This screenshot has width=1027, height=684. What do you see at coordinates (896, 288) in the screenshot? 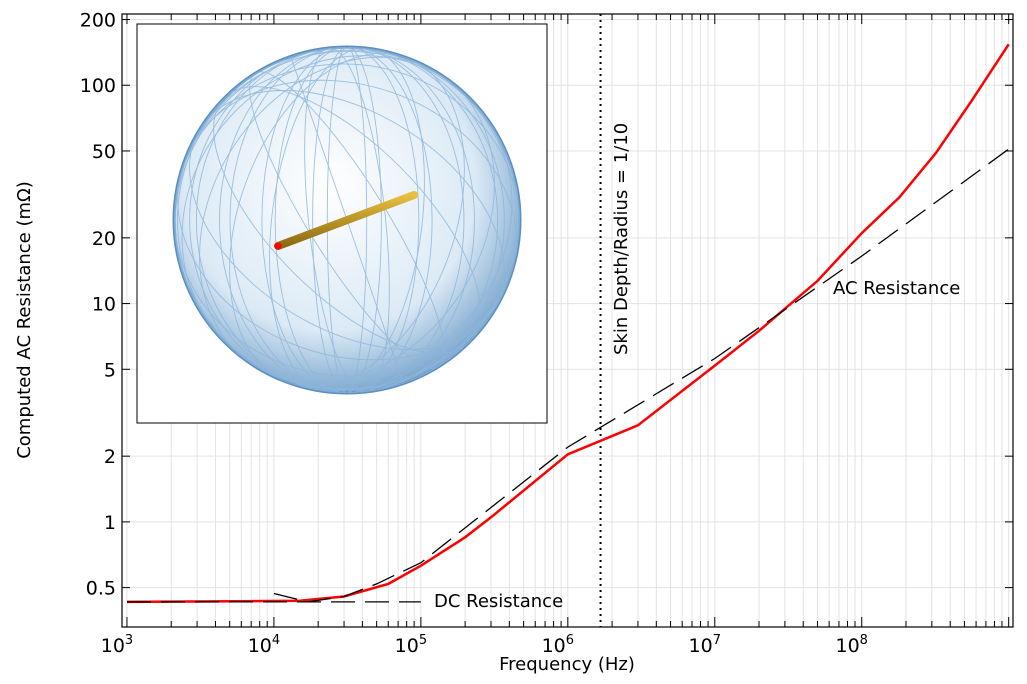
I see `annotation-ac-resistance: AC Resistance` at bounding box center [896, 288].